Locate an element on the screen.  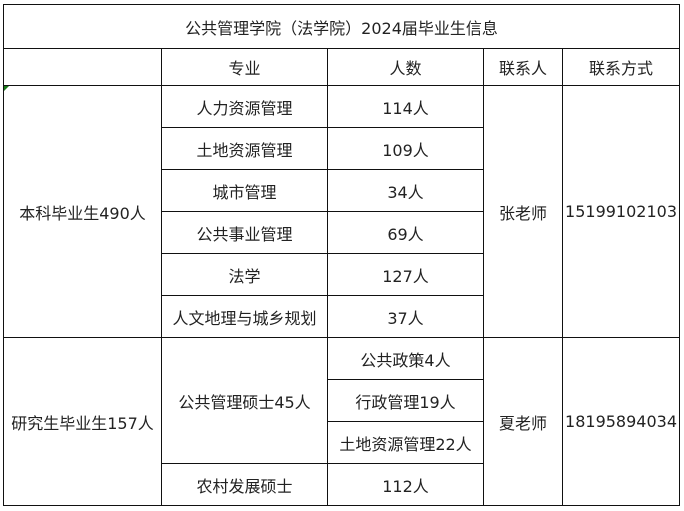
header-count: 人数 is located at coordinates (405, 67).